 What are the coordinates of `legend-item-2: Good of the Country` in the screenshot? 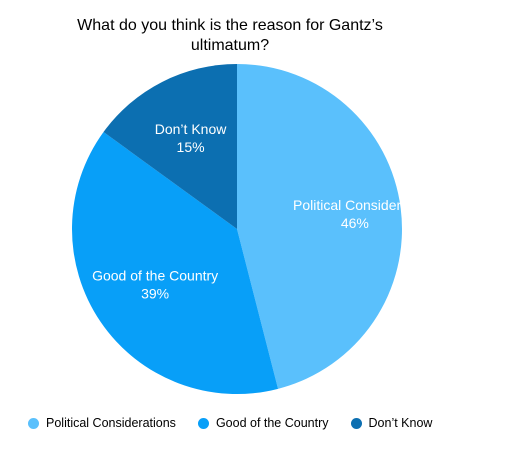 It's located at (263, 423).